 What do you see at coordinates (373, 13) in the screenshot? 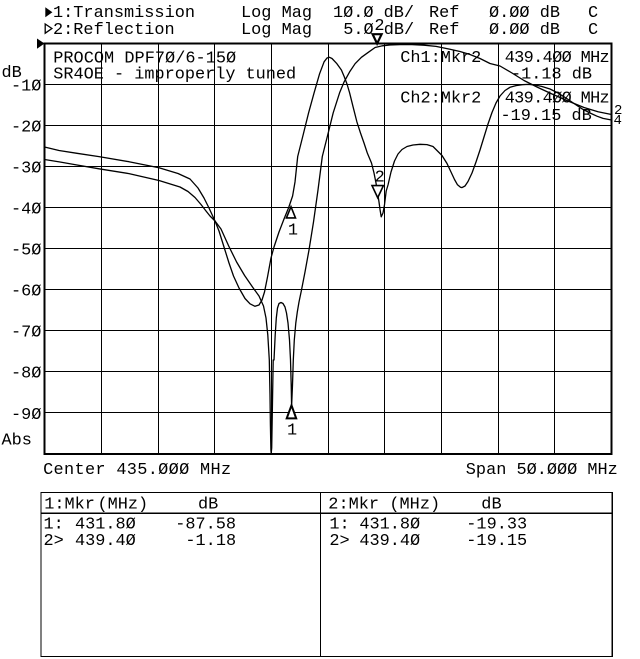
I see `svg-text: 1Ø.Ø dB/` at bounding box center [373, 13].